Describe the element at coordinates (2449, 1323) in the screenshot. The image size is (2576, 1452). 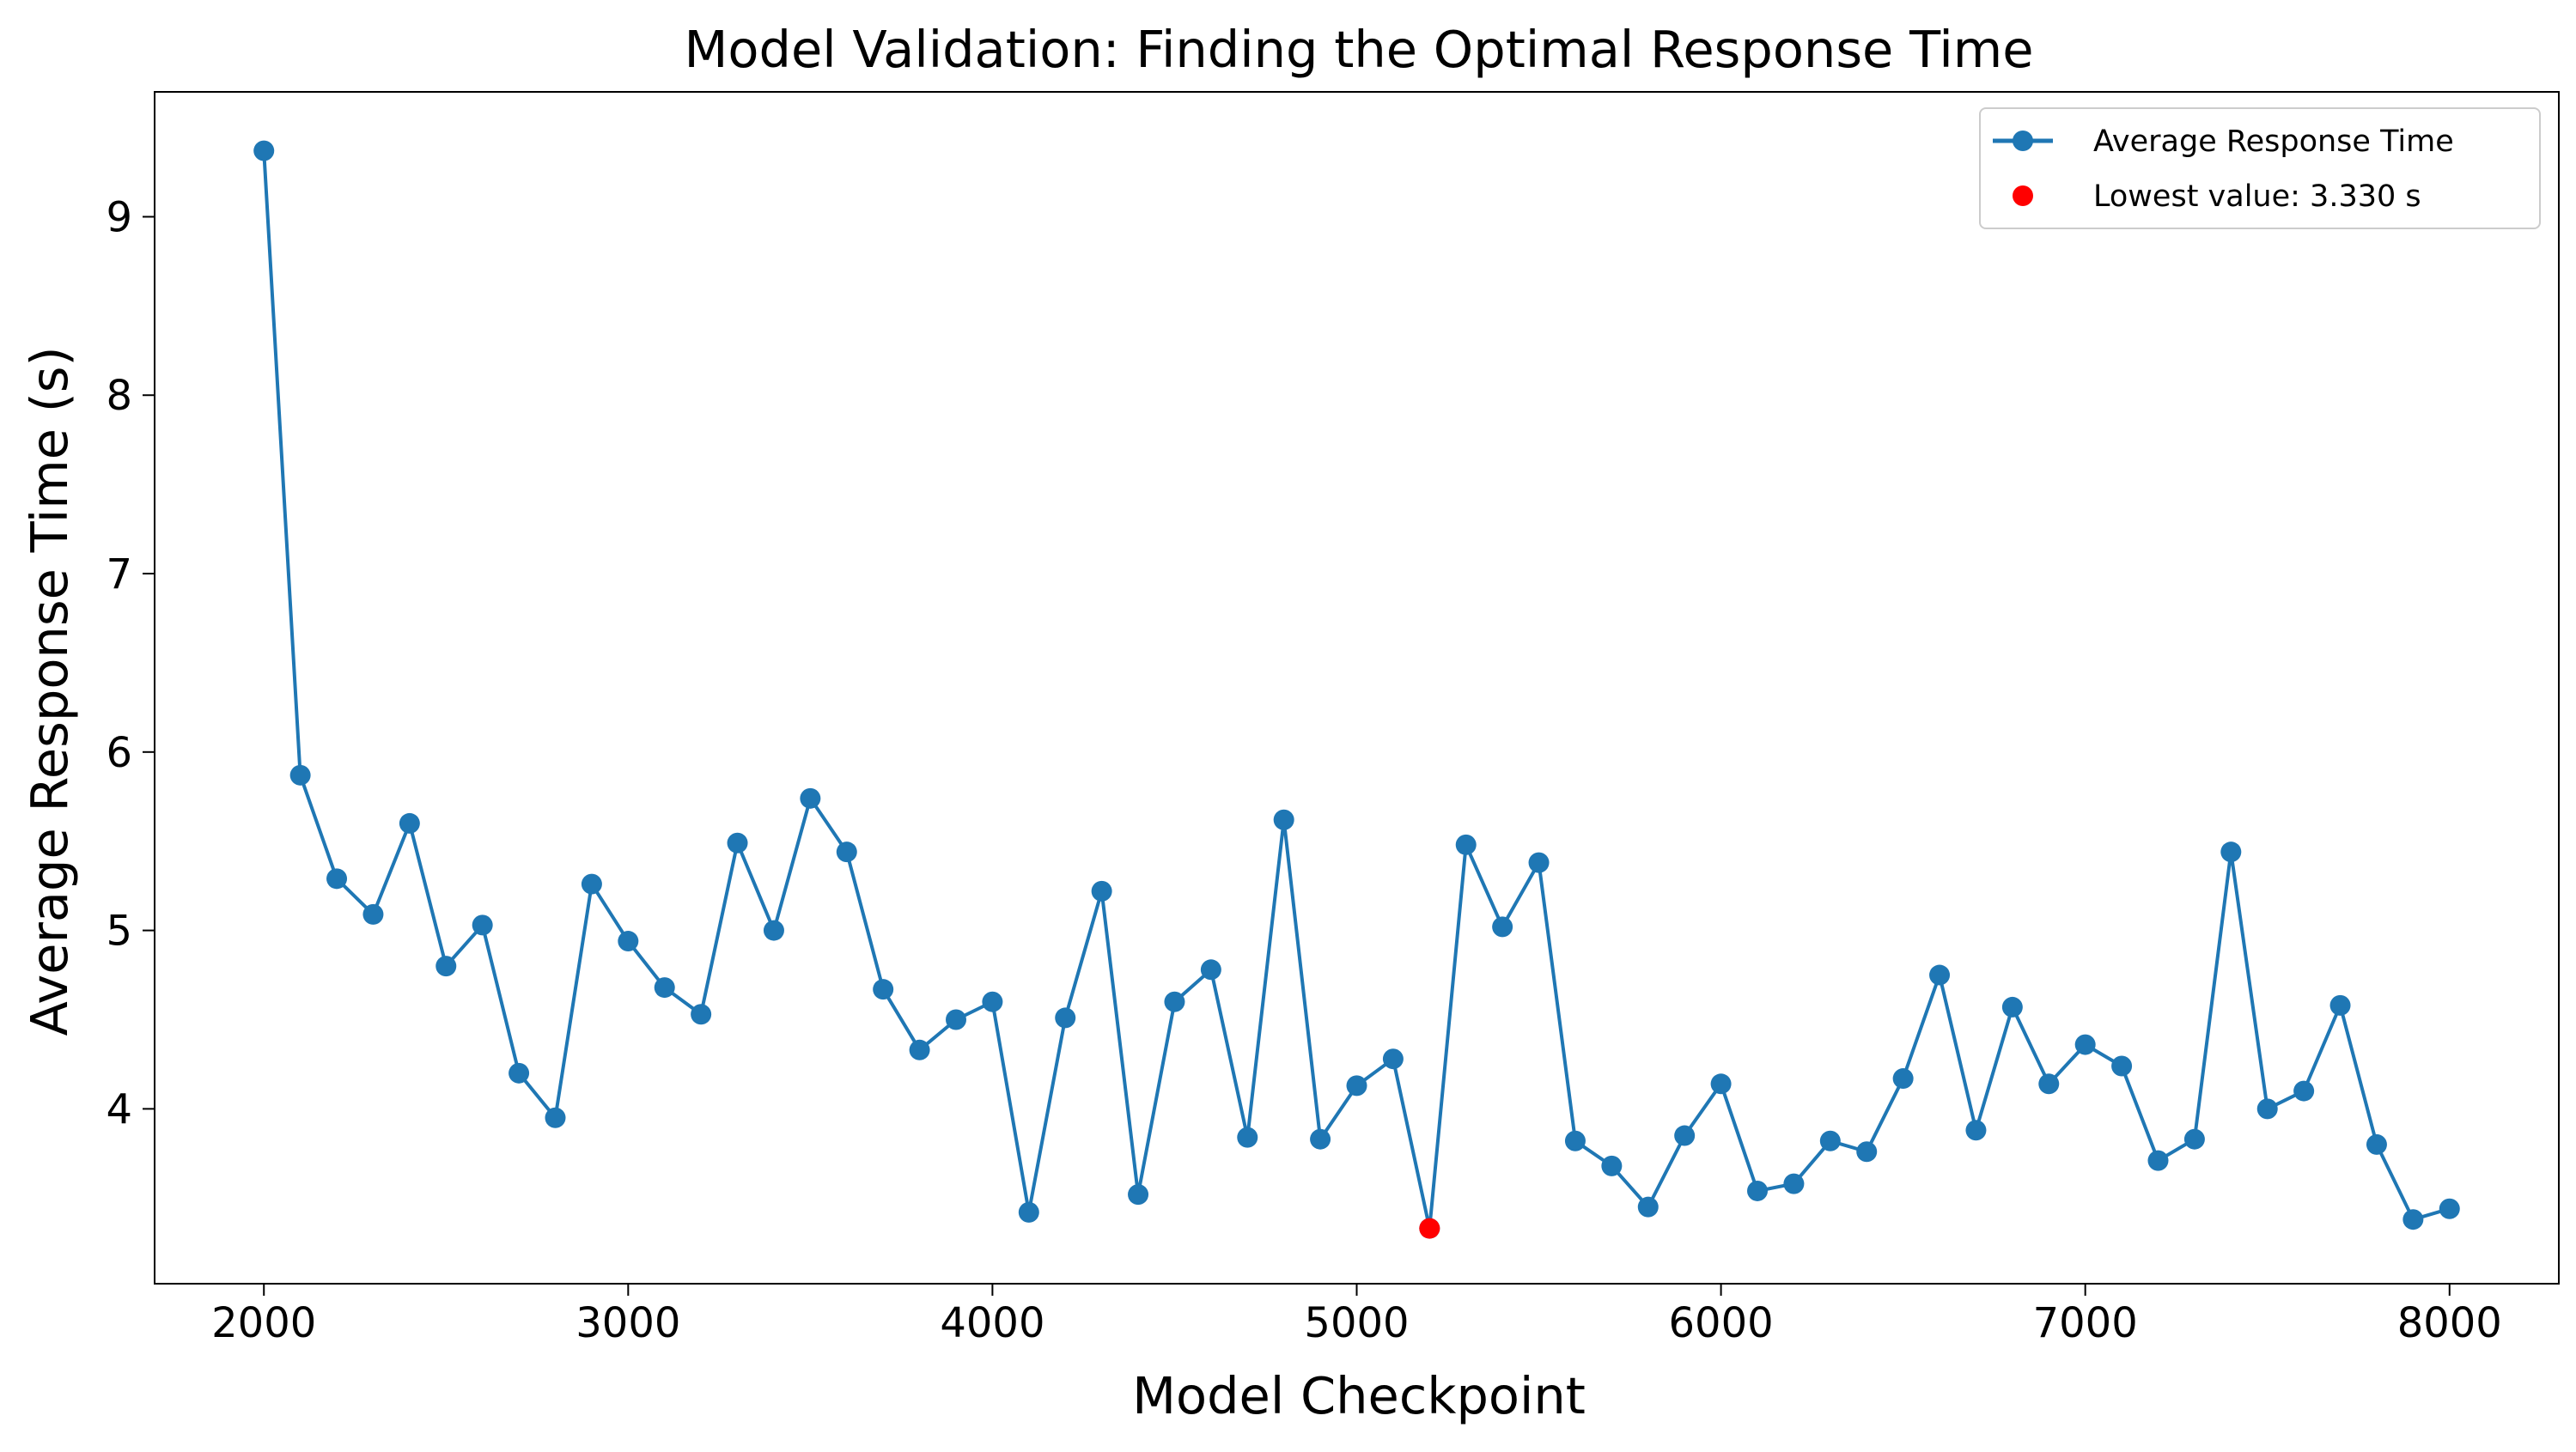
I see `x-tick-label: 8000` at that location.